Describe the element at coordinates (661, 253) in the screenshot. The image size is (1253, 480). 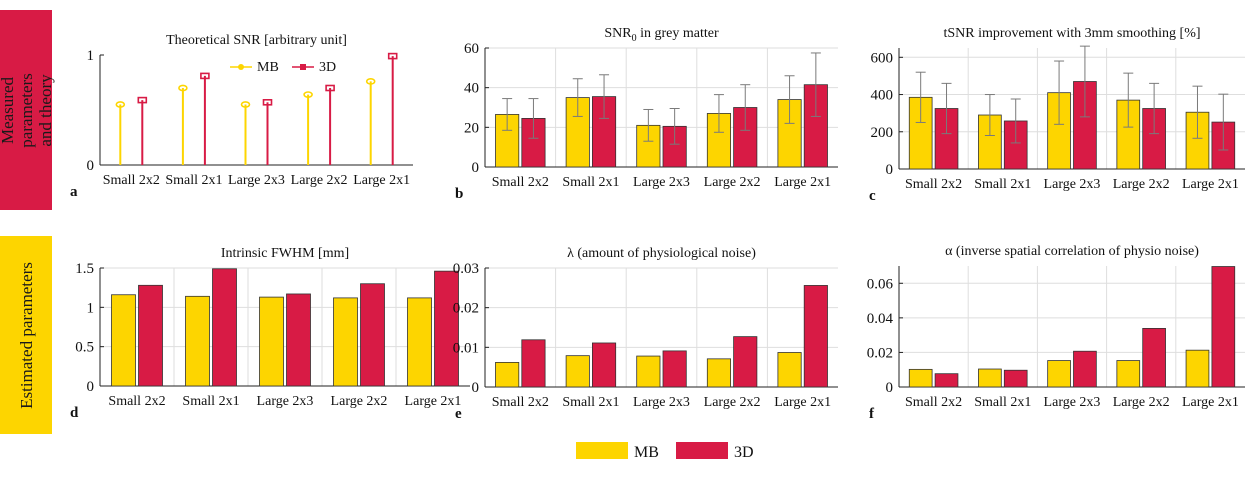
I see `chart-title: λ (amount of physiological noise)` at that location.